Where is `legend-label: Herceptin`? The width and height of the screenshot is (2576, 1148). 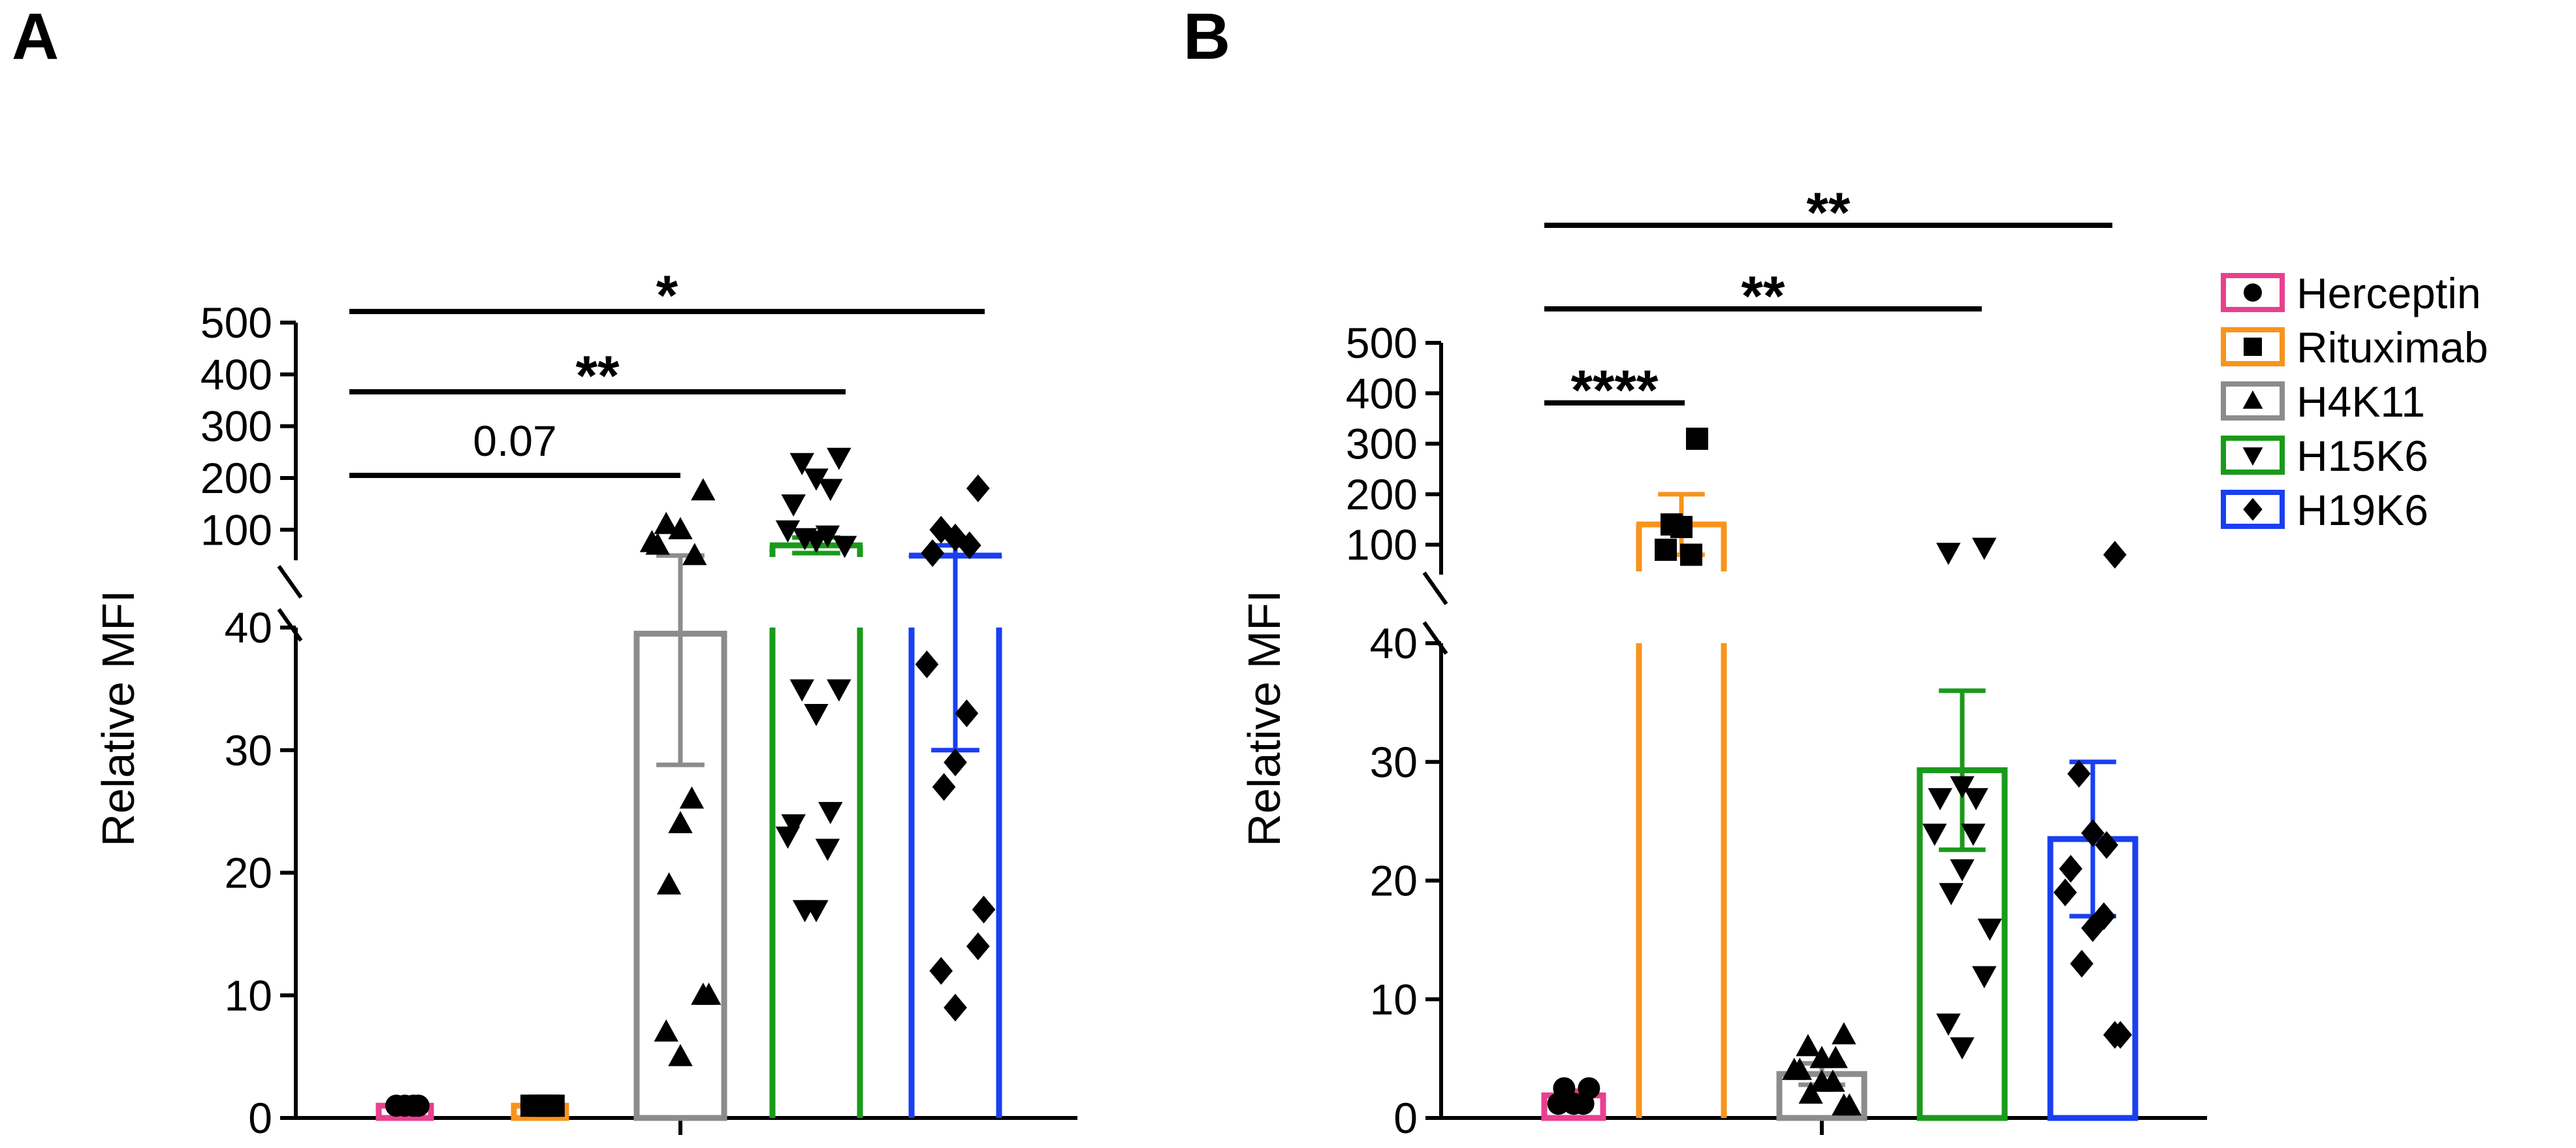 legend-label: Herceptin is located at coordinates (2389, 293).